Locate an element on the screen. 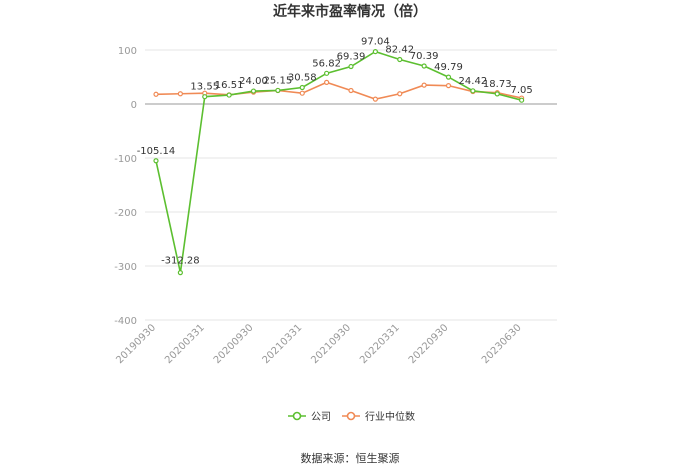 The image size is (700, 474). y-axis: 100 0 -100 -200 -300 -400 is located at coordinates (125, 186).